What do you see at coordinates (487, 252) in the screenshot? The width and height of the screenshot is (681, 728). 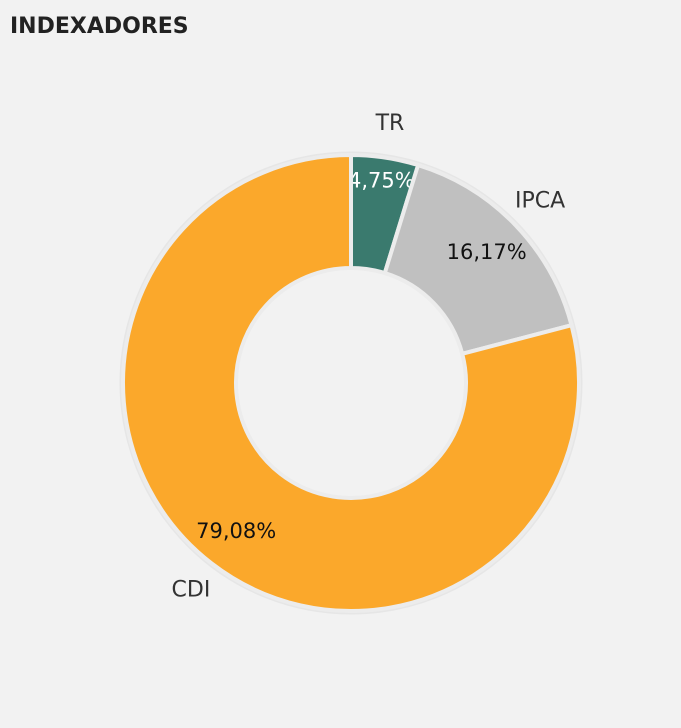 I see `value-label: 16,17%` at bounding box center [487, 252].